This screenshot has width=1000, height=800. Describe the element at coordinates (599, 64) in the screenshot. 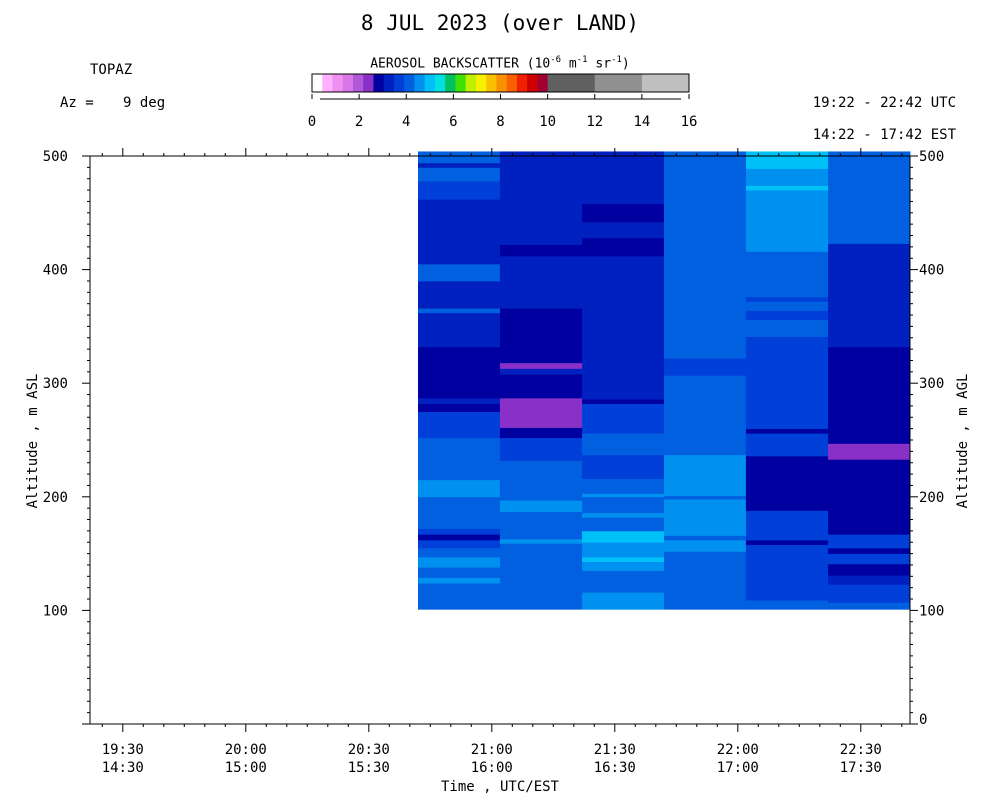

I see `colorbar-title-unit-sr: sr` at that location.